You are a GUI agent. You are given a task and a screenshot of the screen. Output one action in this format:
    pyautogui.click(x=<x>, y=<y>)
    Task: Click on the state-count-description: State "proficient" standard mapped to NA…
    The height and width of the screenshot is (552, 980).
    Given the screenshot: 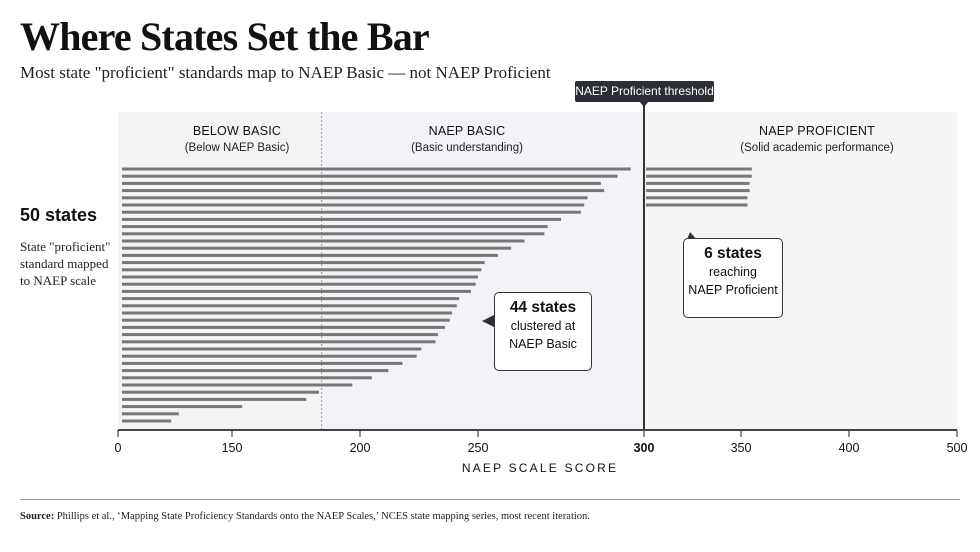 What is the action you would take?
    pyautogui.click(x=65, y=263)
    